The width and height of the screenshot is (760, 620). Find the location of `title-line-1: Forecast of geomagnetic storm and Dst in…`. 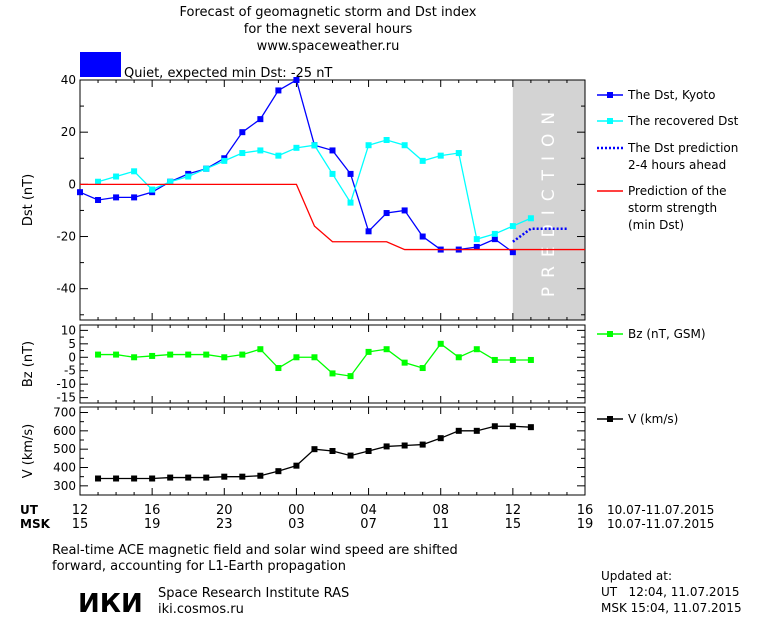

title-line-1: Forecast of geomagnetic storm and Dst in… is located at coordinates (327, 12).